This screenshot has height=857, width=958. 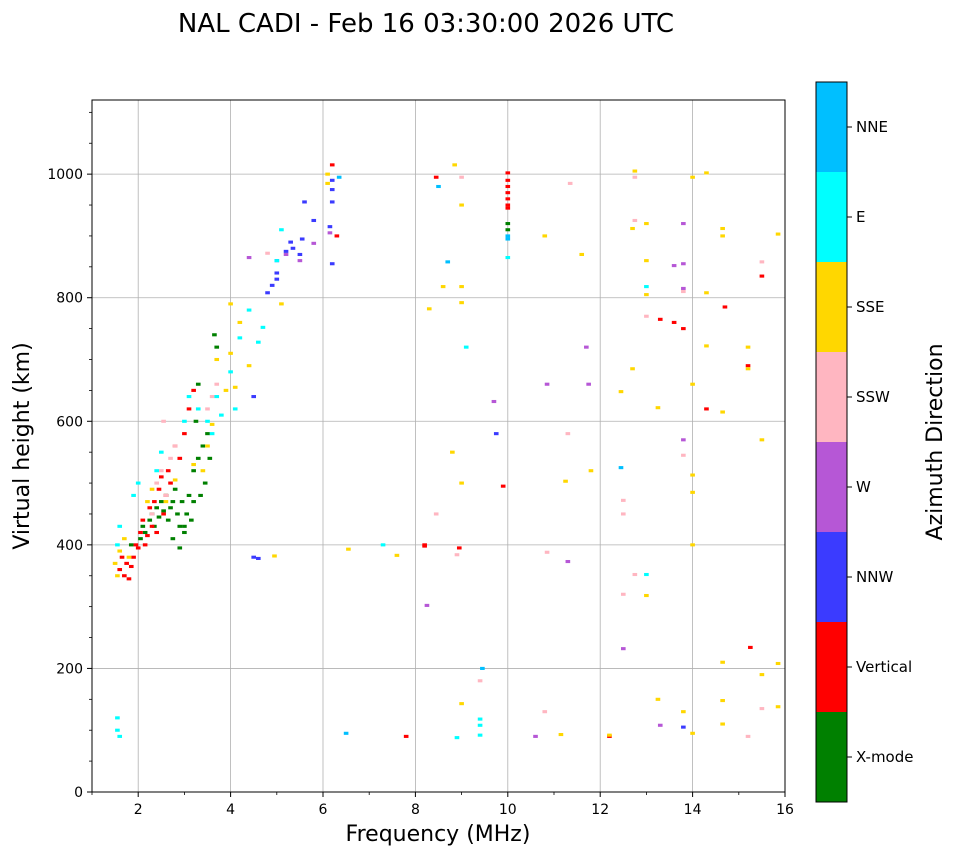 I want to click on x-tick-label: 6, so click(x=323, y=810).